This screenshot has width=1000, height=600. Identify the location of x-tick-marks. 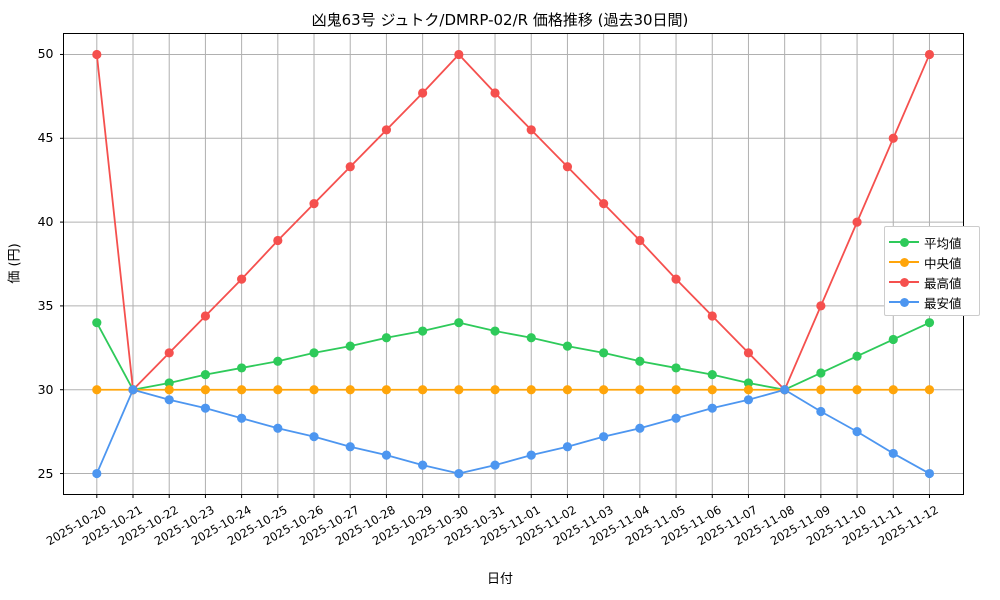
(513, 496).